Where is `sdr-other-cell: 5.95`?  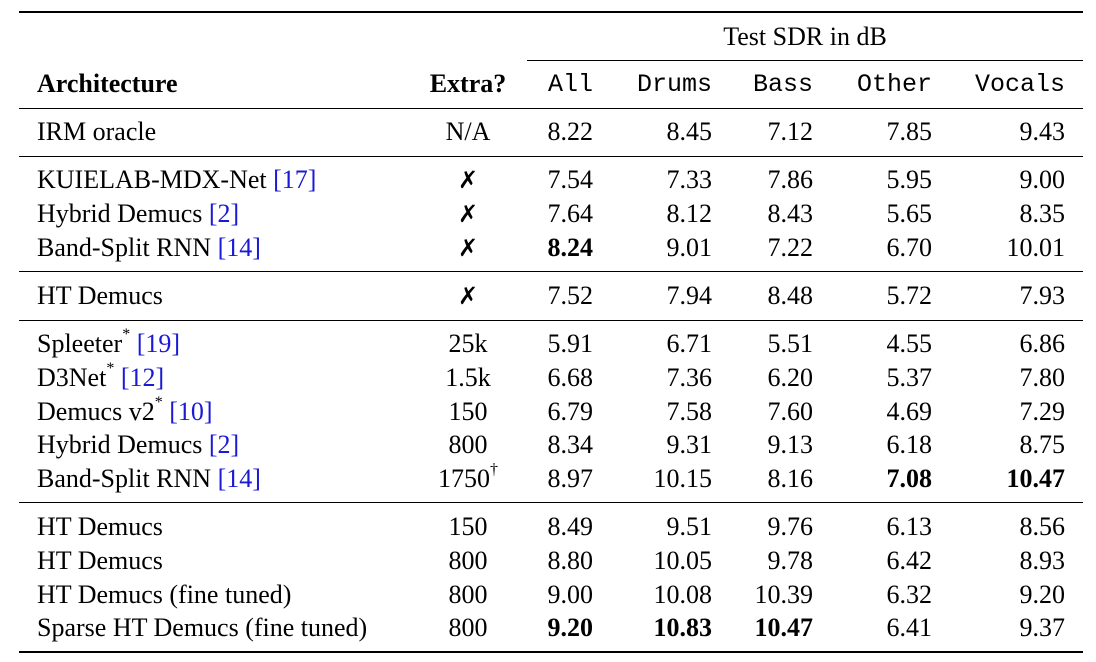 sdr-other-cell: 5.95 is located at coordinates (909, 179).